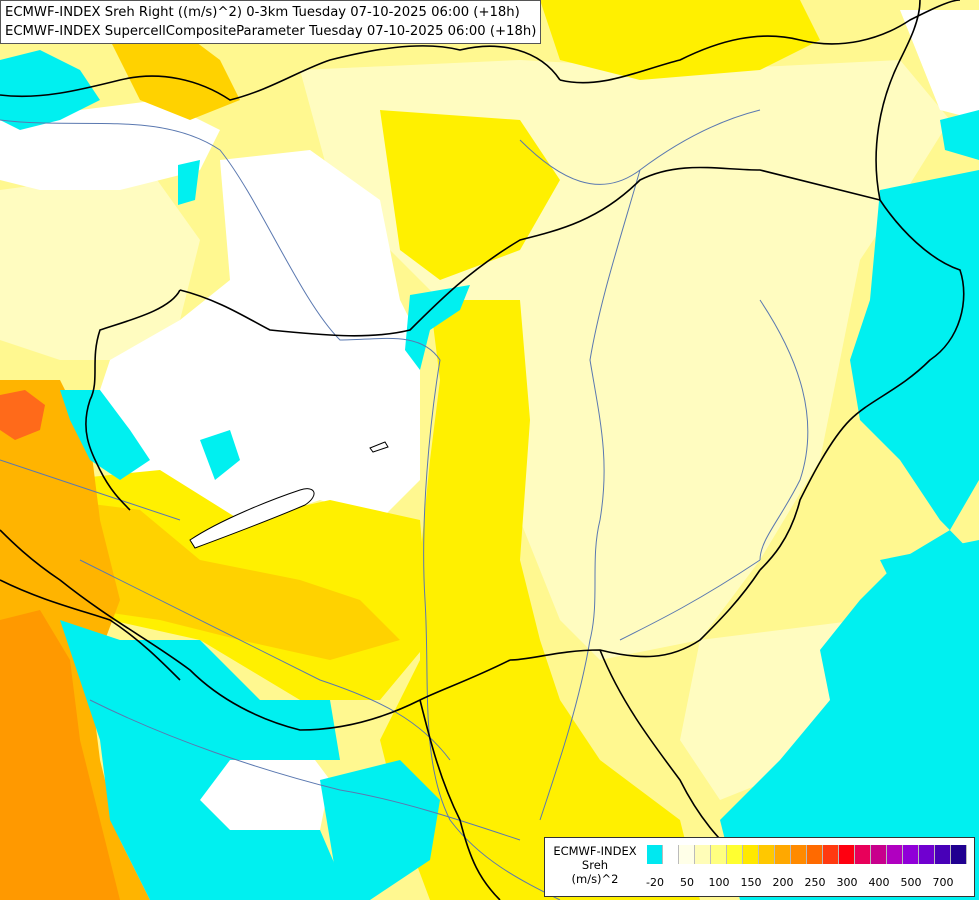 The width and height of the screenshot is (979, 900). I want to click on border-slovakia-north, so click(760, 42).